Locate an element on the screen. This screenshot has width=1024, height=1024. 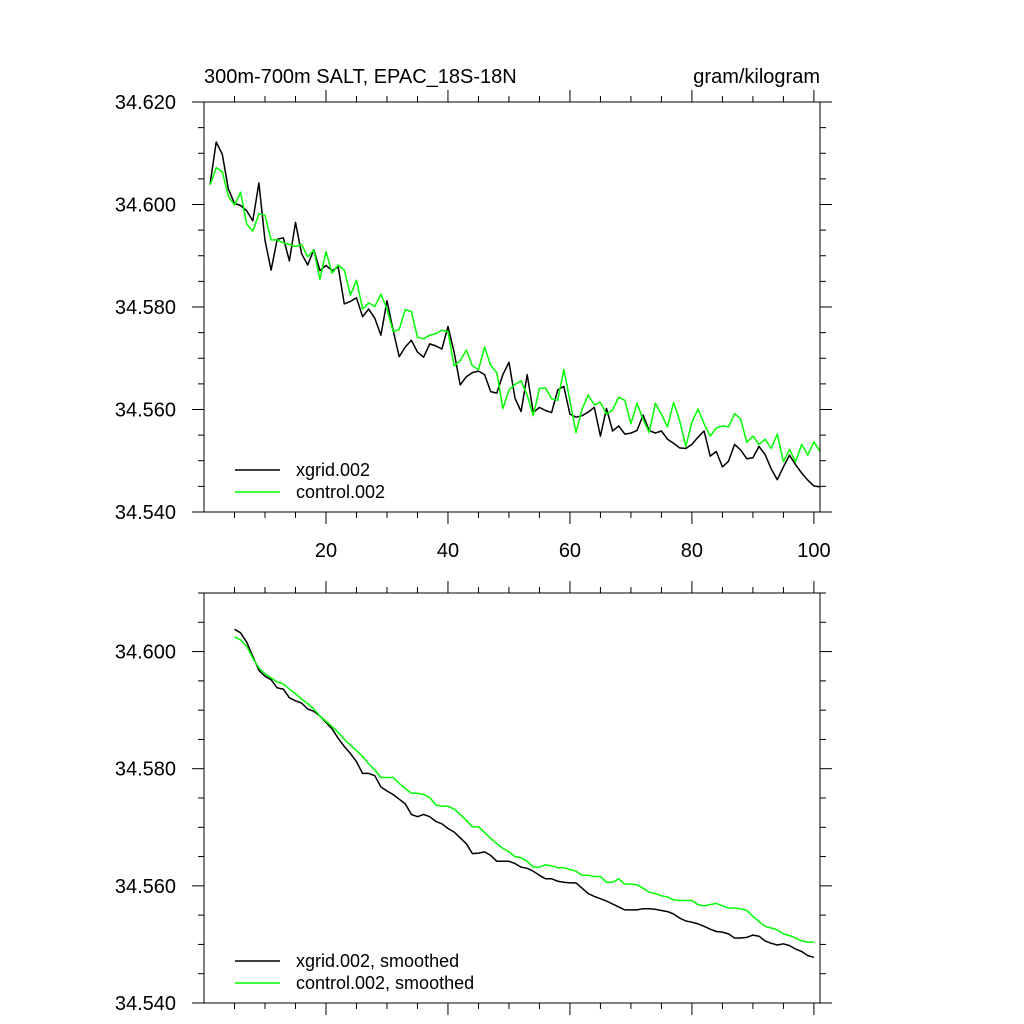
bottom-ytick-label: 34.600 is located at coordinates (145, 653).